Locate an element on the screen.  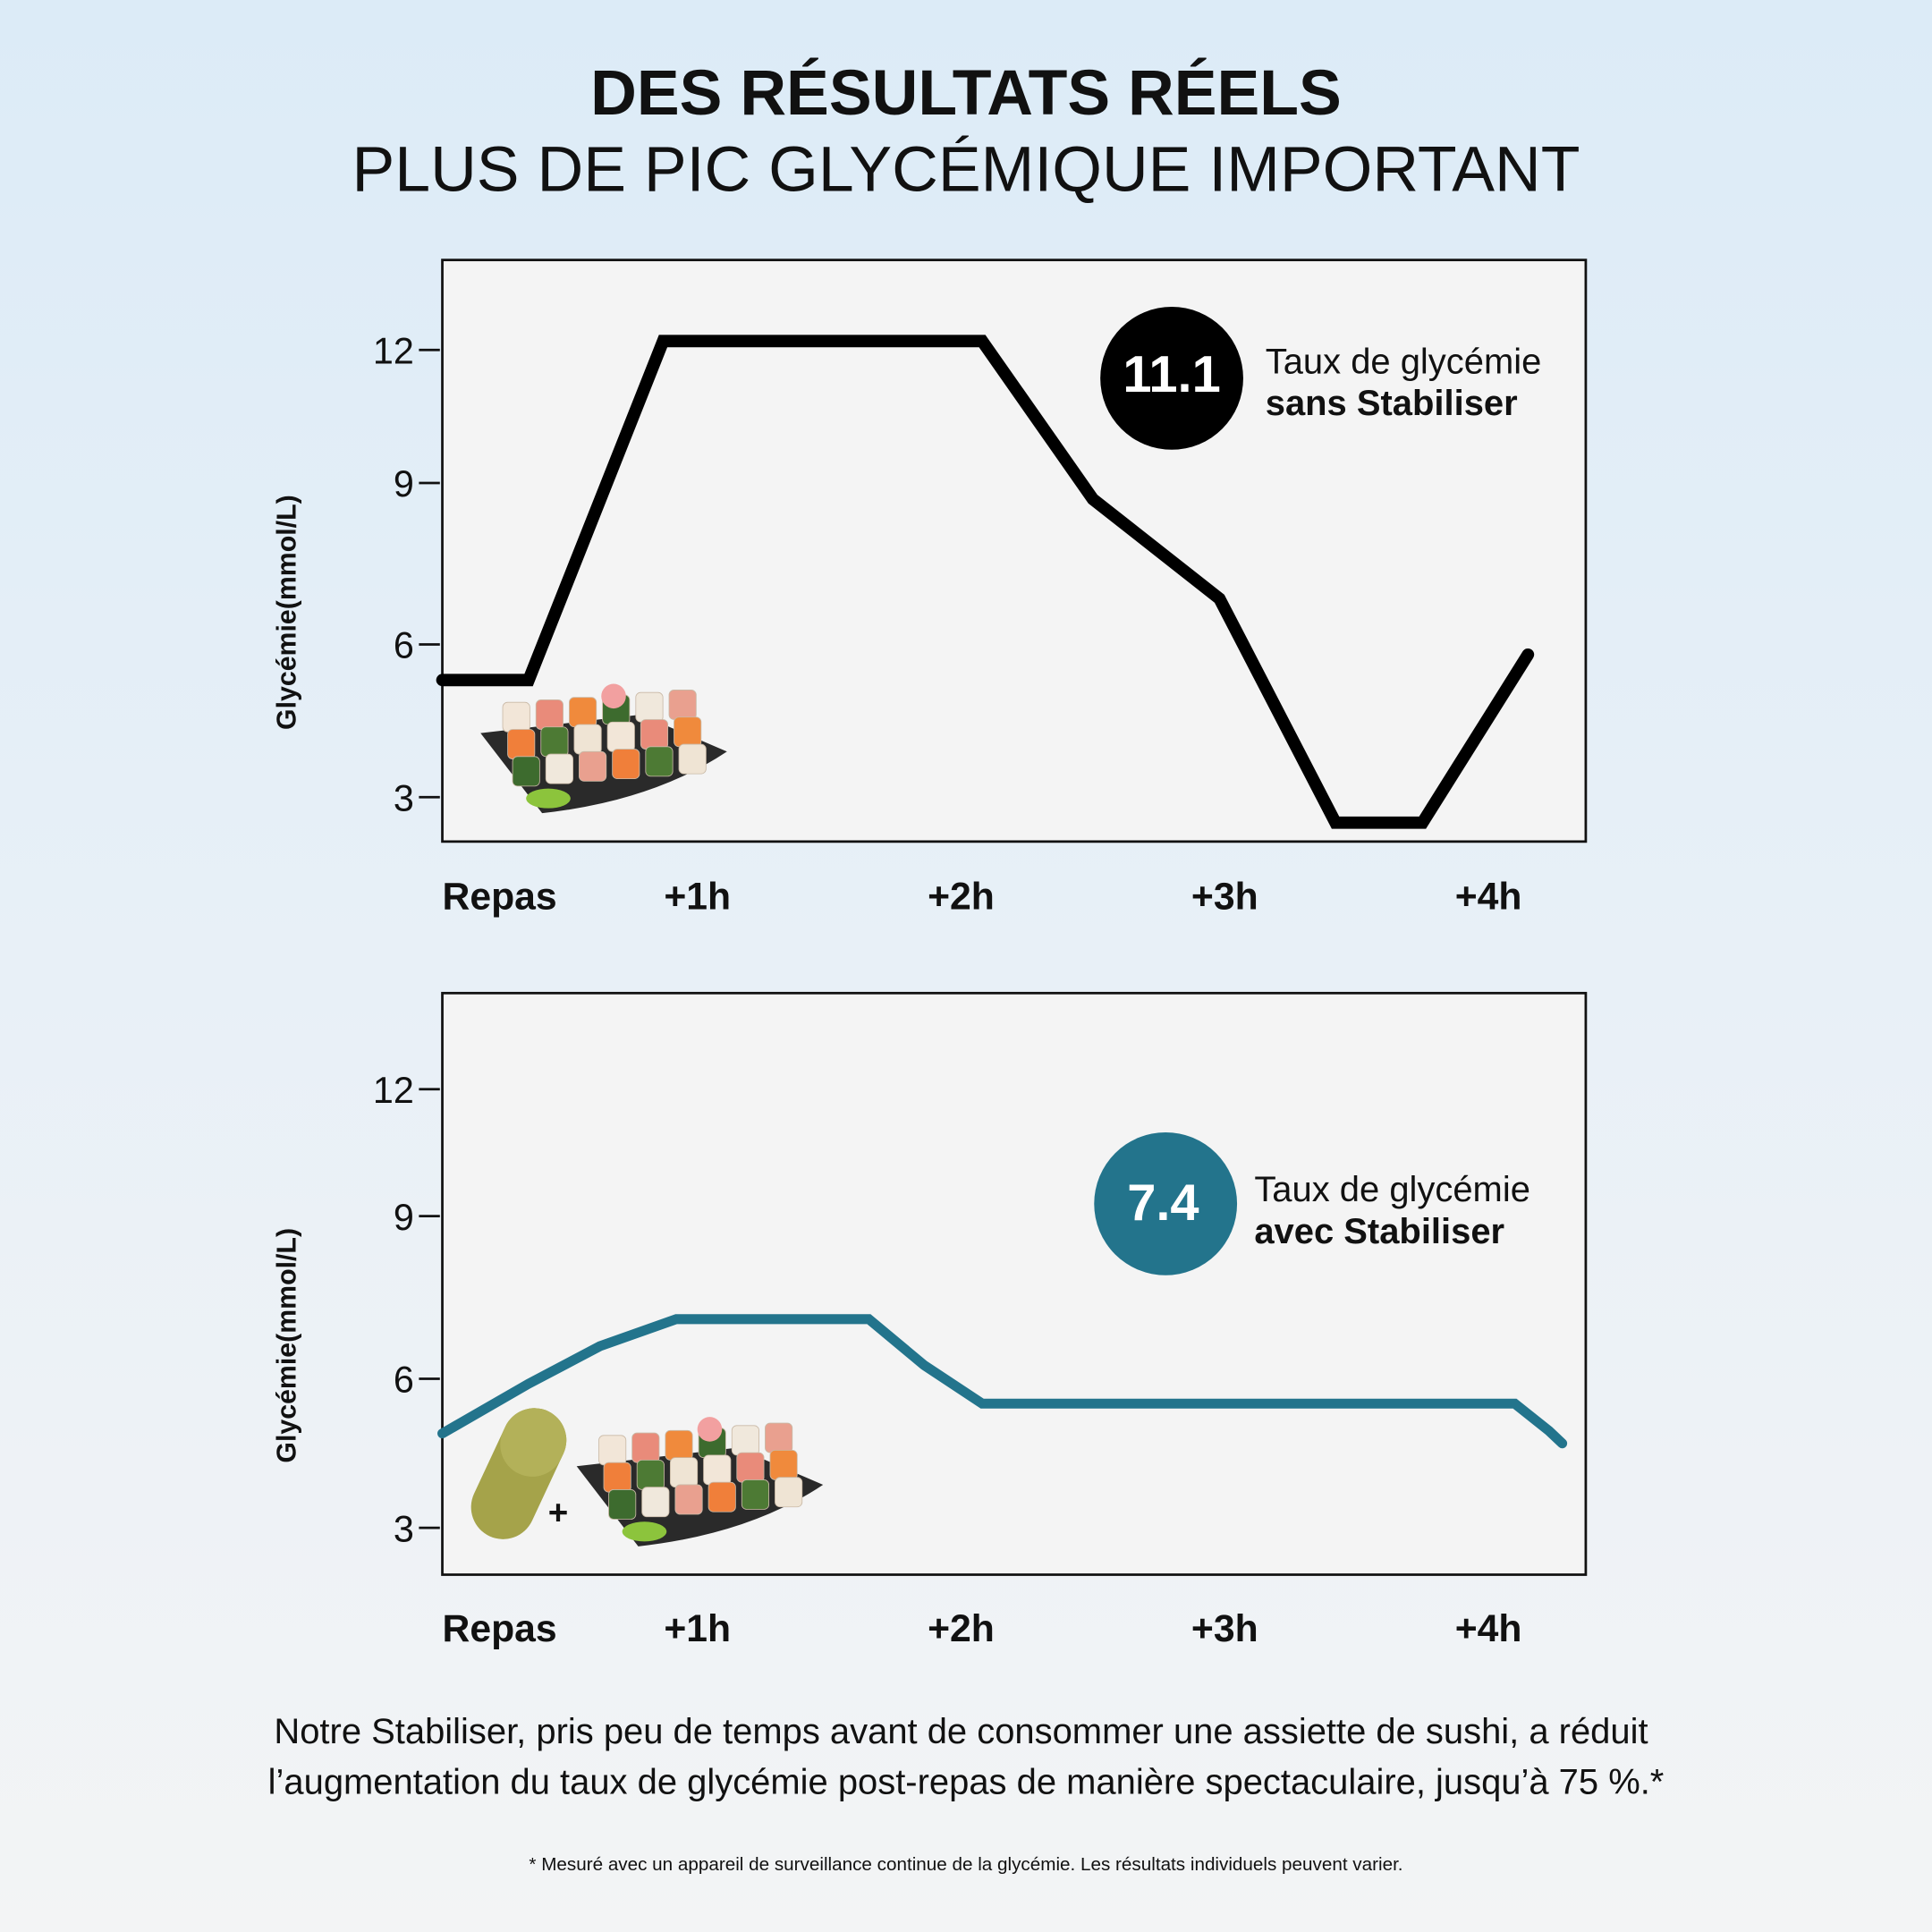
badge-label-line-2: sans Stabiliser is located at coordinates (1392, 403).